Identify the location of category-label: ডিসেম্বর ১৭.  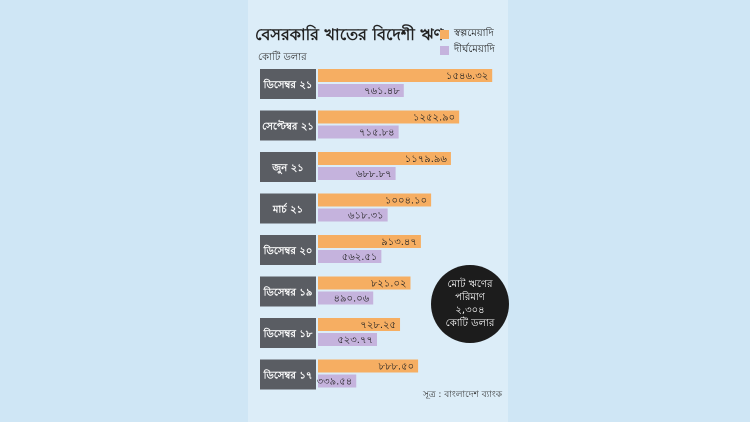
(288, 375).